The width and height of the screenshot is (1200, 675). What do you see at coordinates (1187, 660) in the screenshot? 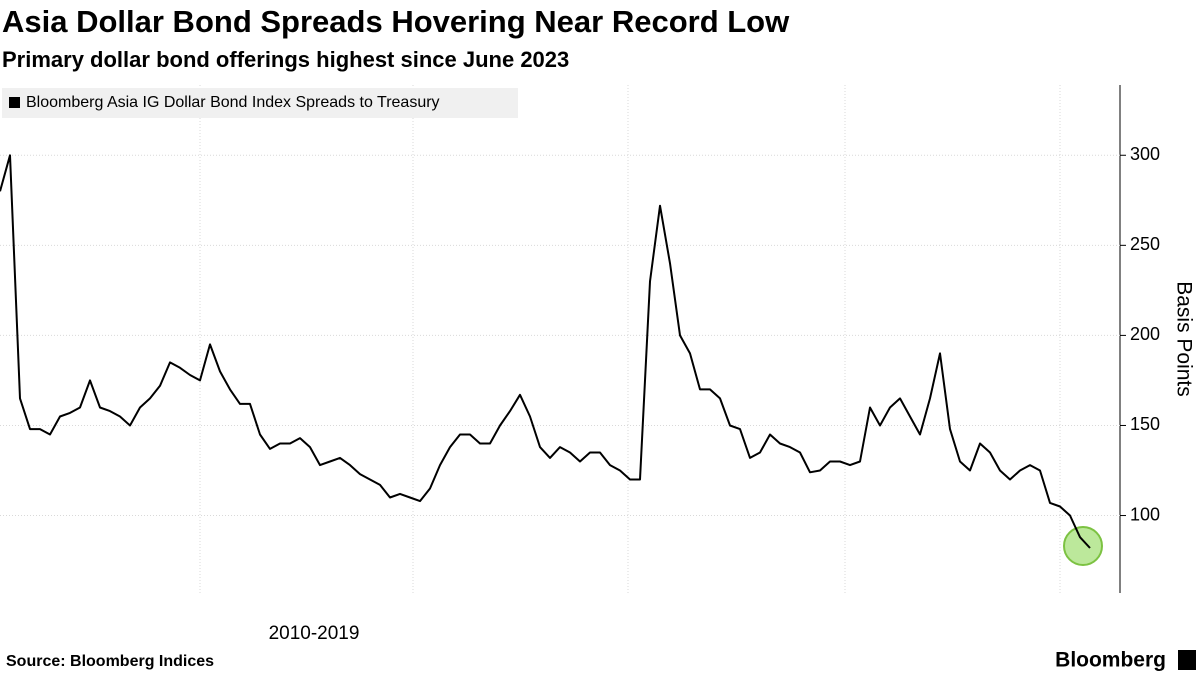
I see `brand-icon` at bounding box center [1187, 660].